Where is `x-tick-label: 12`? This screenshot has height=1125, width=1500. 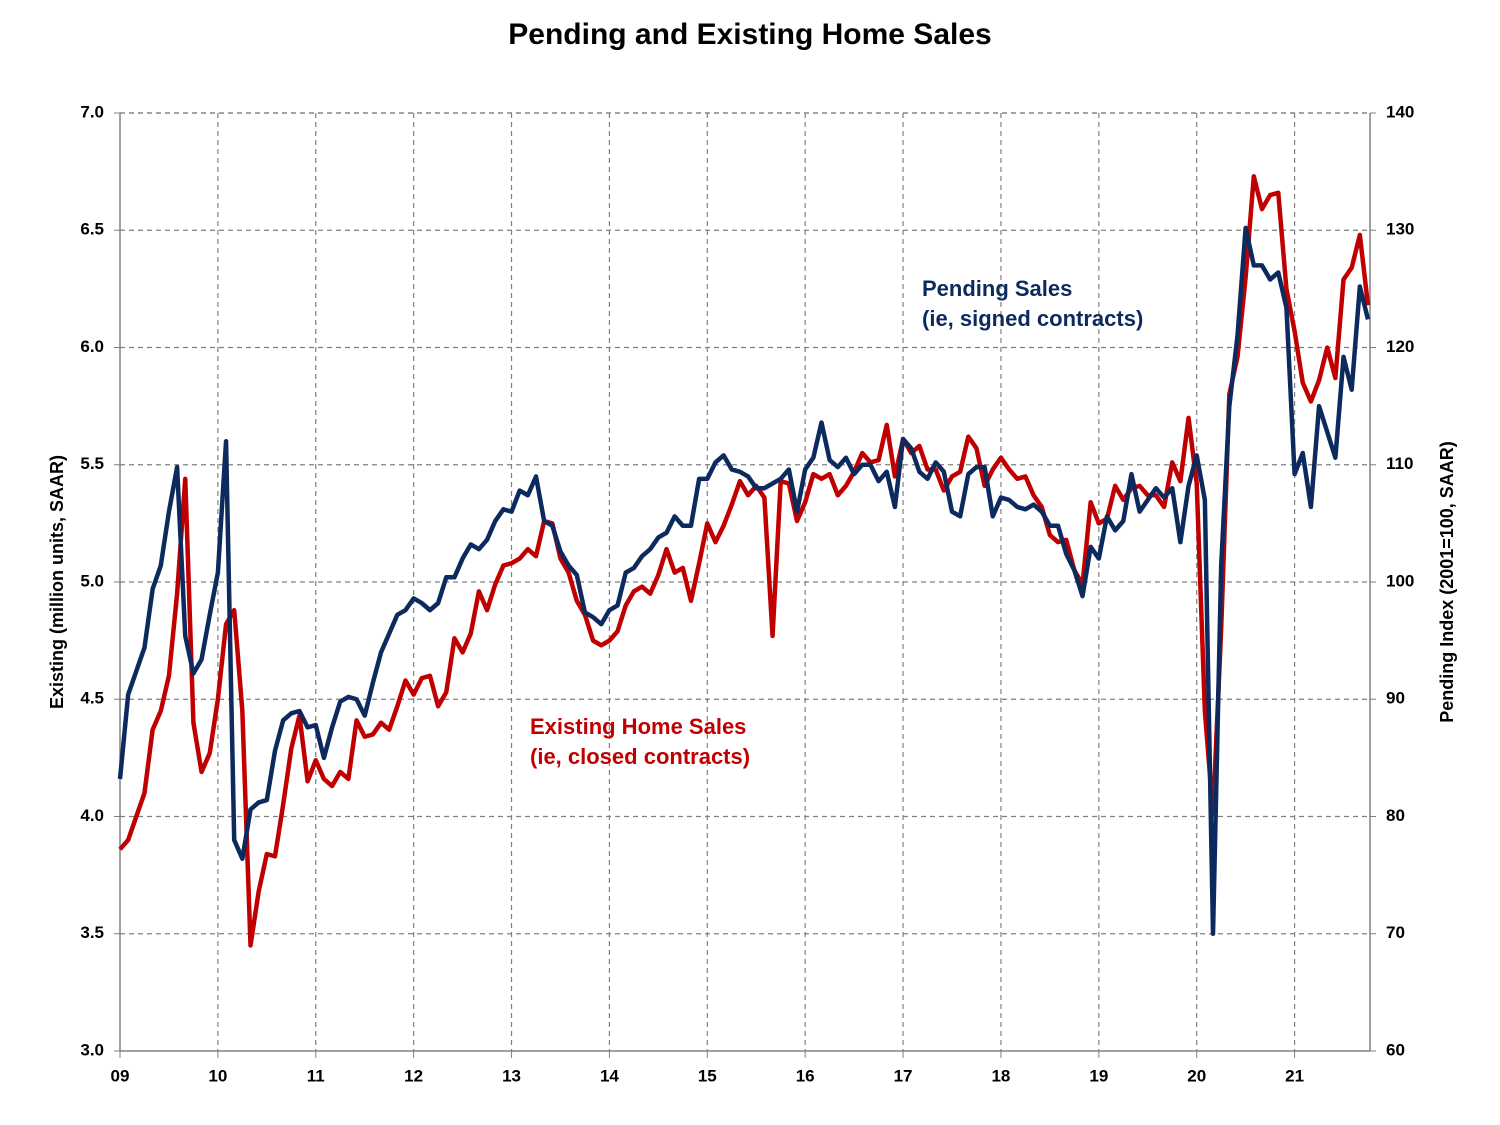 x-tick-label: 12 is located at coordinates (413, 1075).